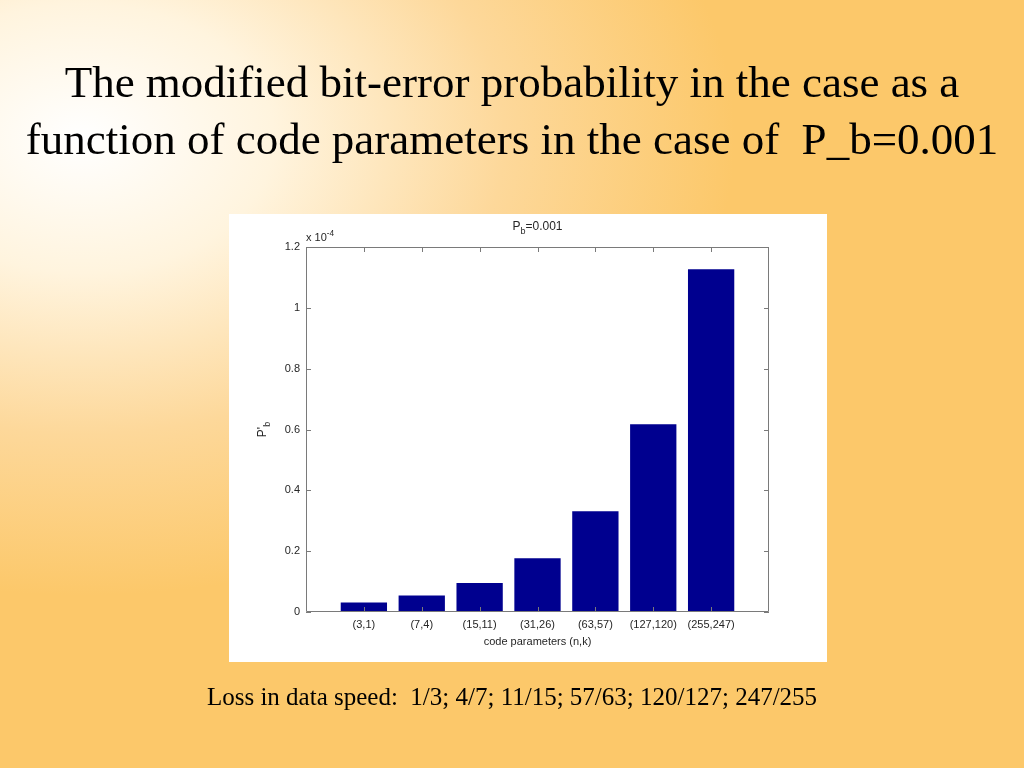 The image size is (1024, 768). I want to click on x-tick-label: (255,247), so click(711, 623).